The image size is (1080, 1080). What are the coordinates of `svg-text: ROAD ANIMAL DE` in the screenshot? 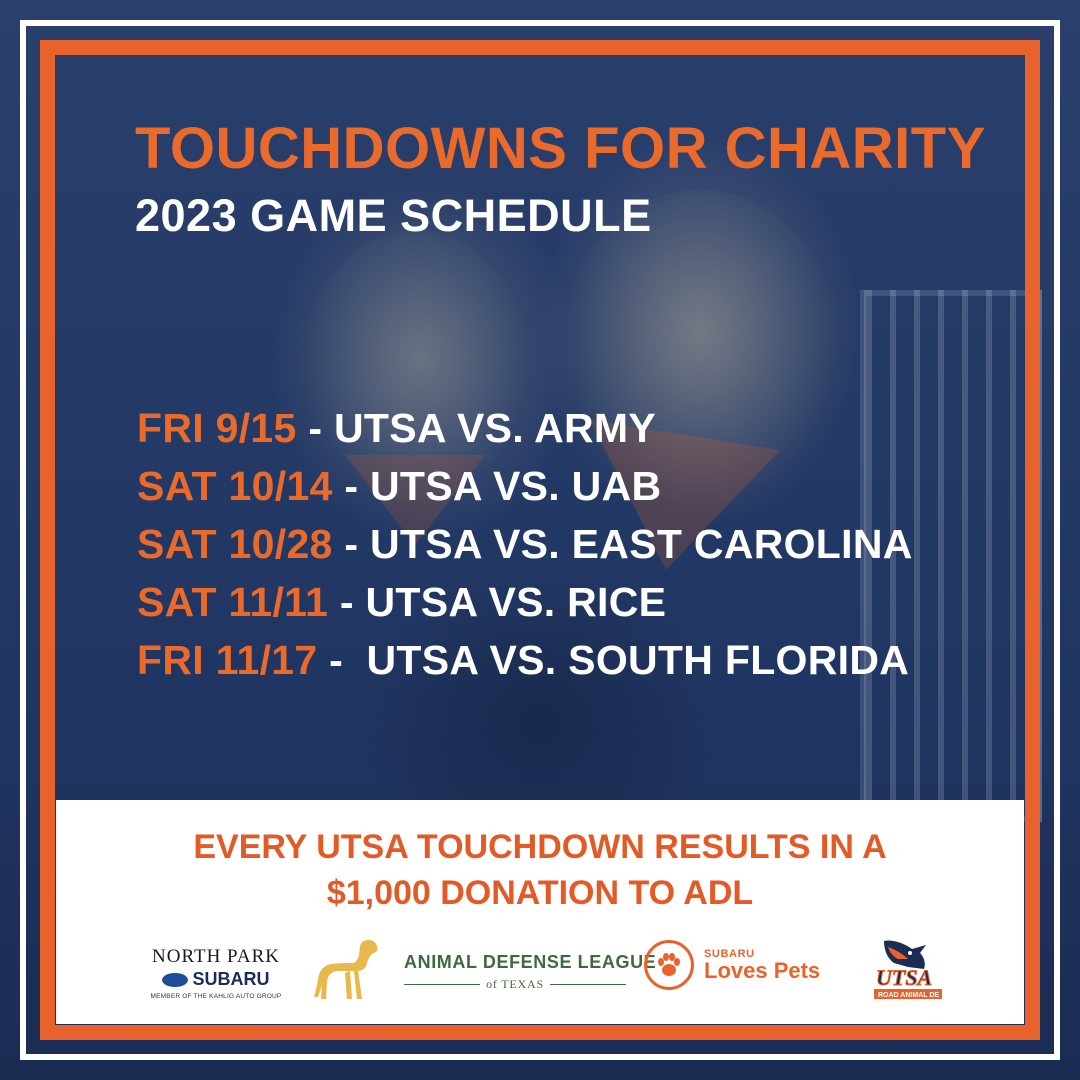 It's located at (908, 995).